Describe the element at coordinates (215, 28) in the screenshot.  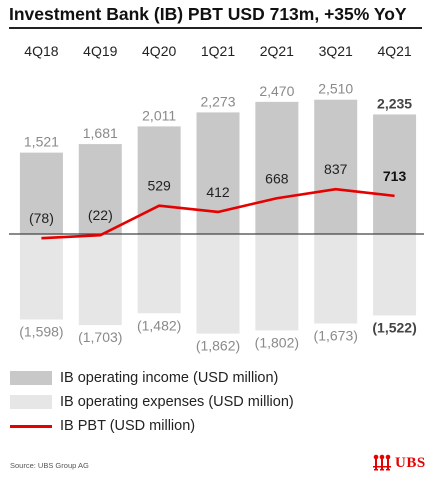
I see `title-rule` at that location.